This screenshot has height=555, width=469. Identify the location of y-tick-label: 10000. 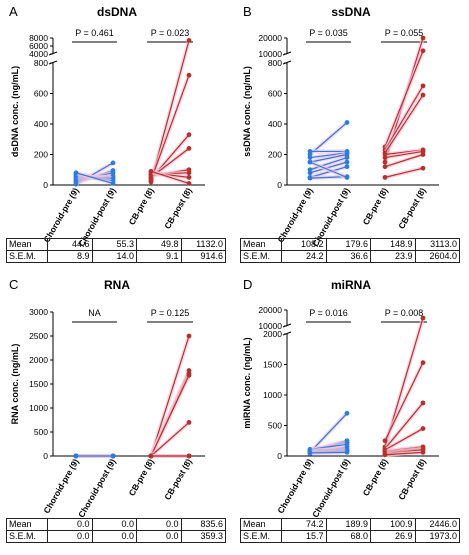
(270, 326).